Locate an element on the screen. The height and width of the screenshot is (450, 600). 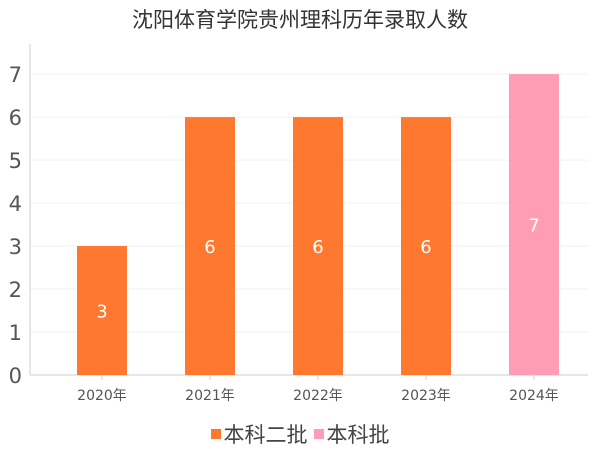
data-label: 7 is located at coordinates (533, 226).